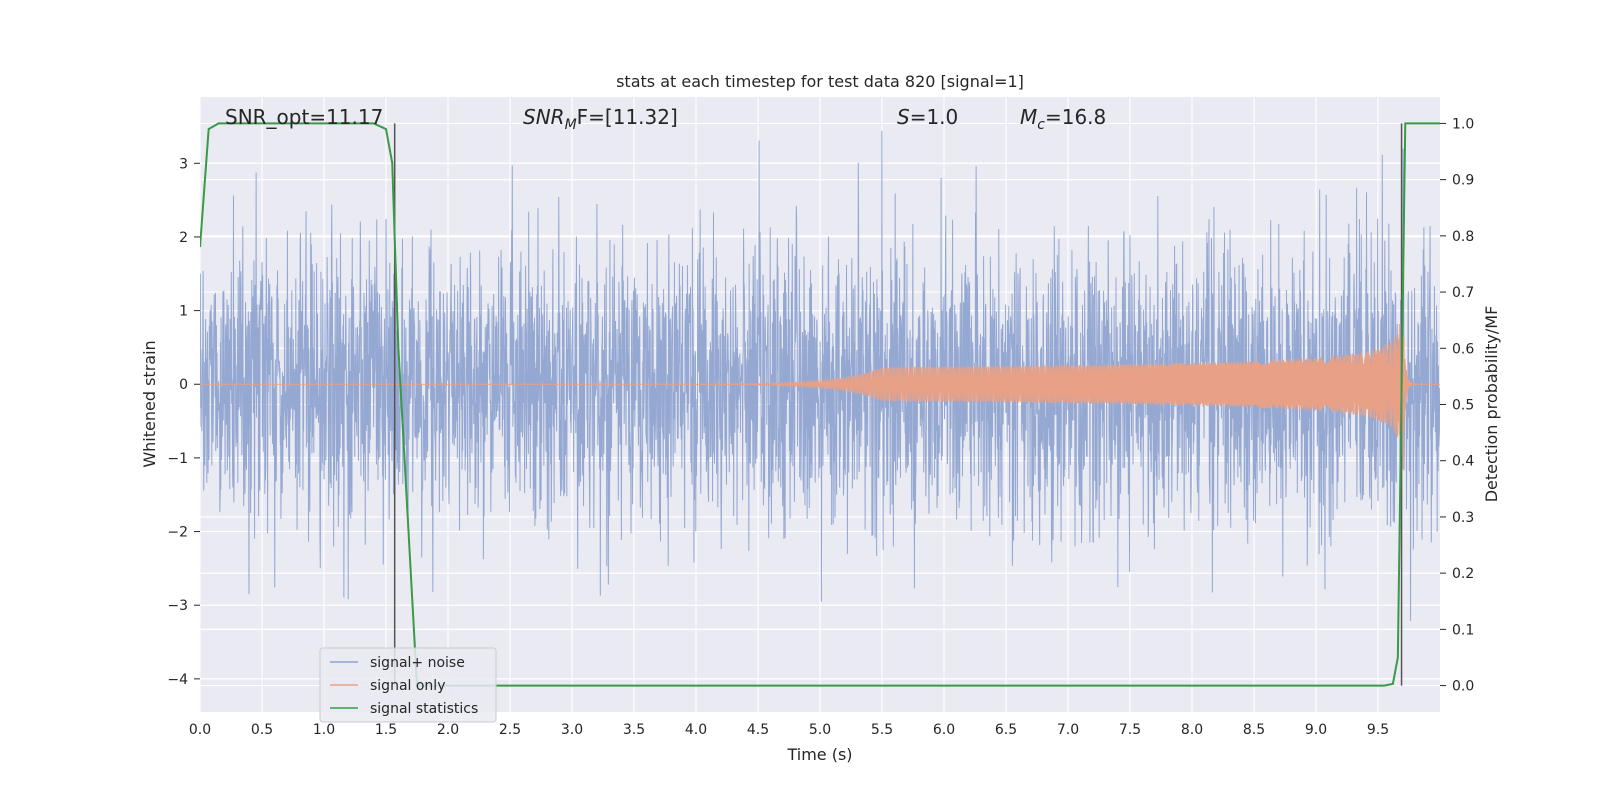  Describe the element at coordinates (424, 709) in the screenshot. I see `legend-label-stats: signal statistics` at that location.